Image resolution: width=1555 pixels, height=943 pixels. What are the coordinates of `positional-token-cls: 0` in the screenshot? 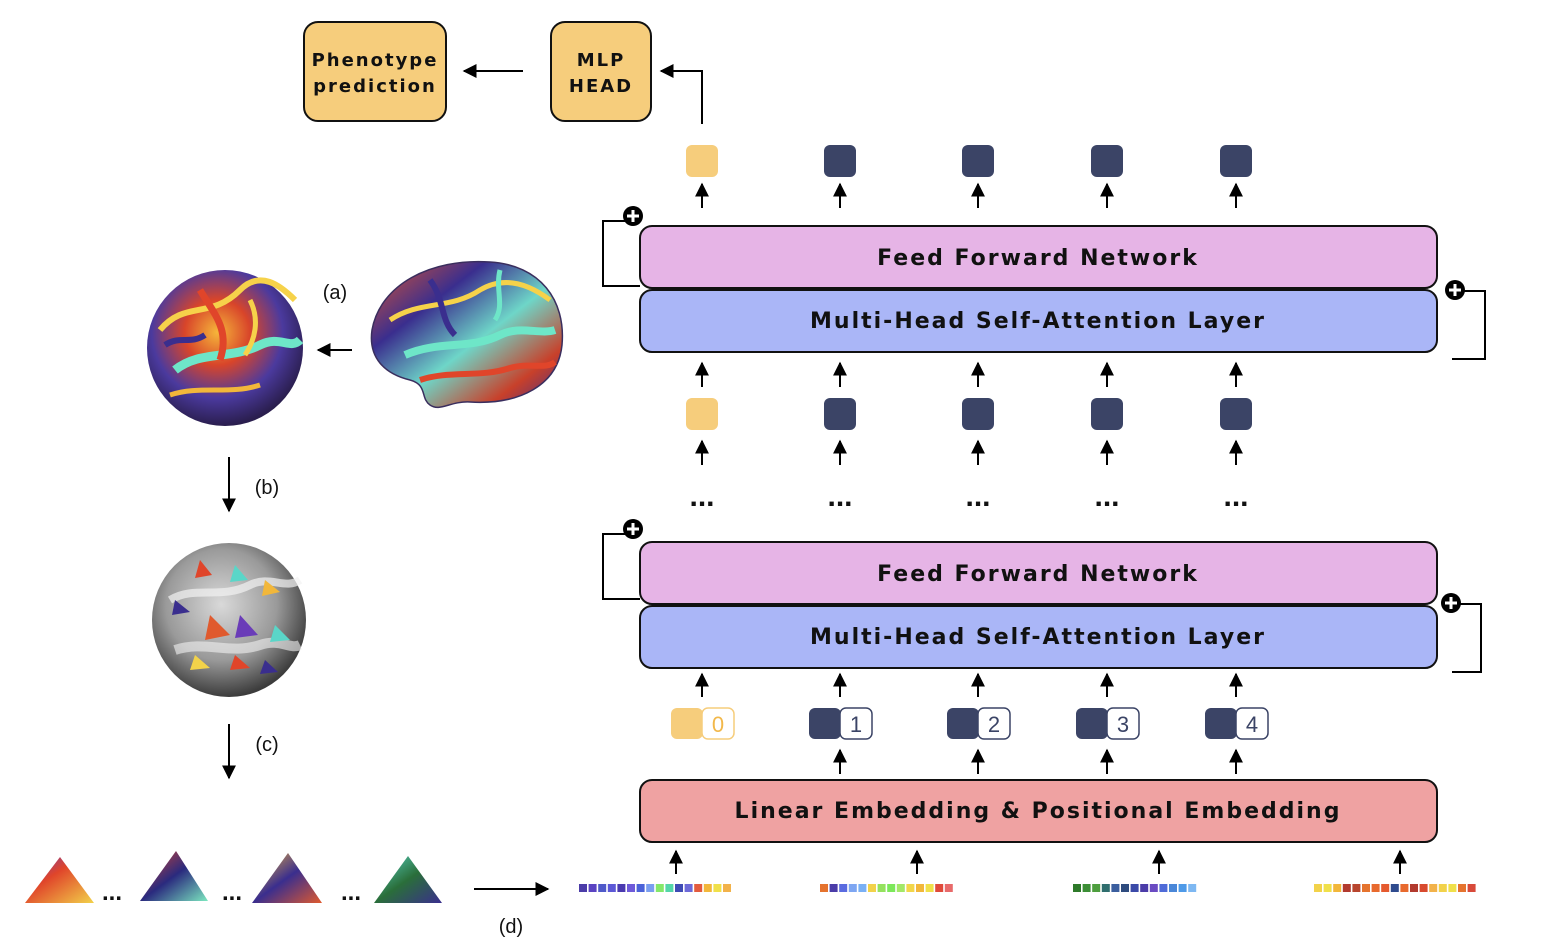 It's located at (703, 723).